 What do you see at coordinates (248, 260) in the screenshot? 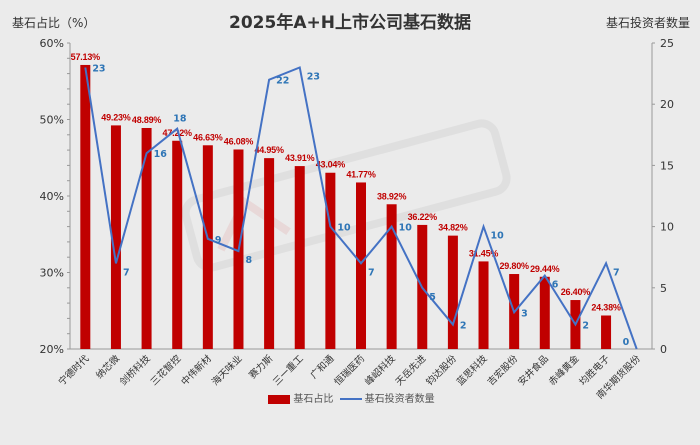
I see `line-data-label: 8` at bounding box center [248, 260].